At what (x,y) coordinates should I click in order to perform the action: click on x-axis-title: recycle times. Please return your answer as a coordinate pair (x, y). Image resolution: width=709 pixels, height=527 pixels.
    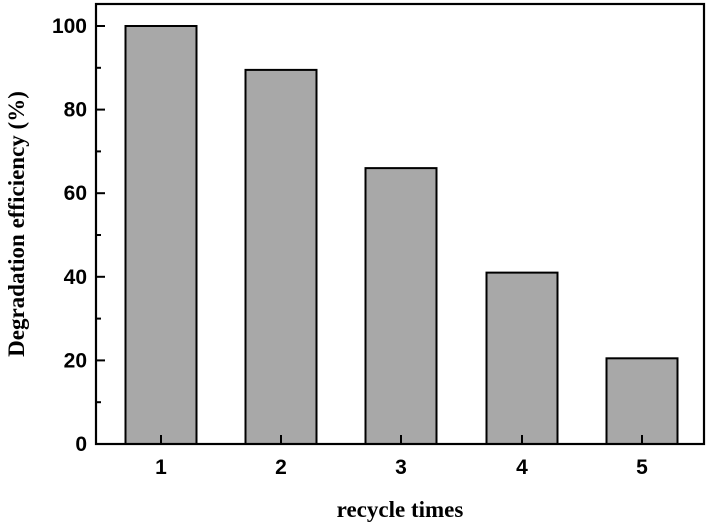
    Looking at the image, I should click on (400, 509).